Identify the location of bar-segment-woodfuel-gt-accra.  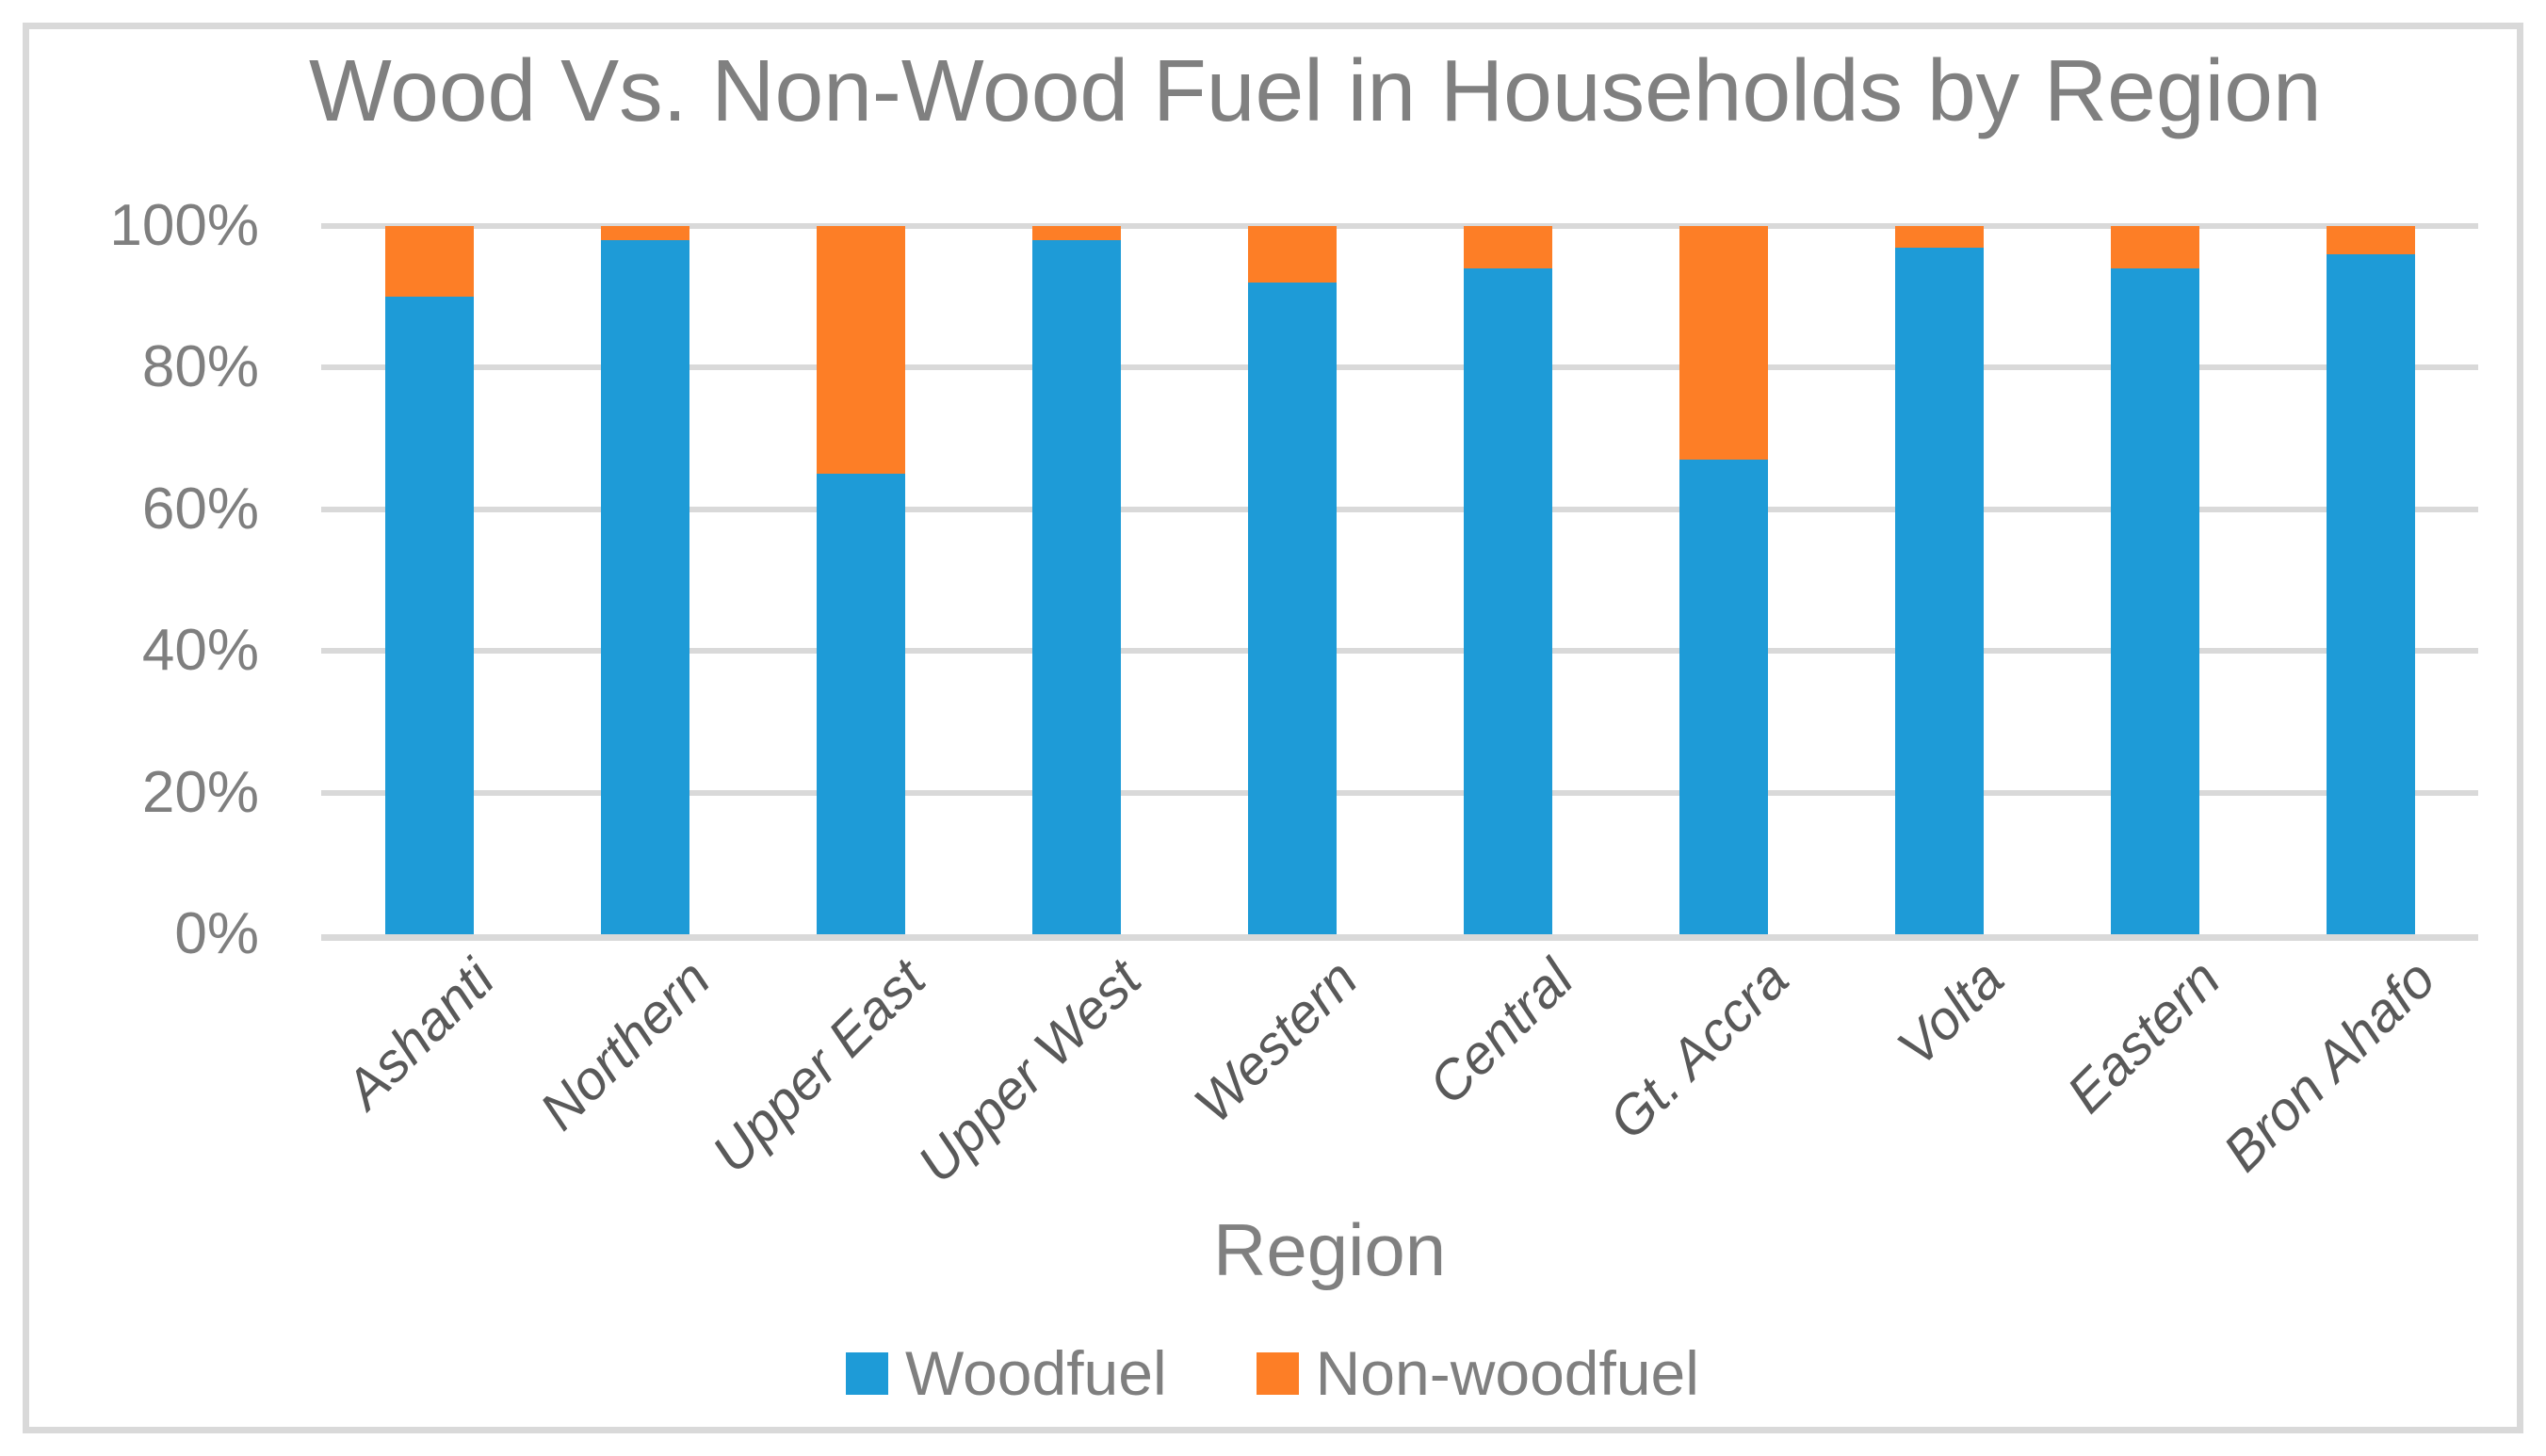
(1723, 697).